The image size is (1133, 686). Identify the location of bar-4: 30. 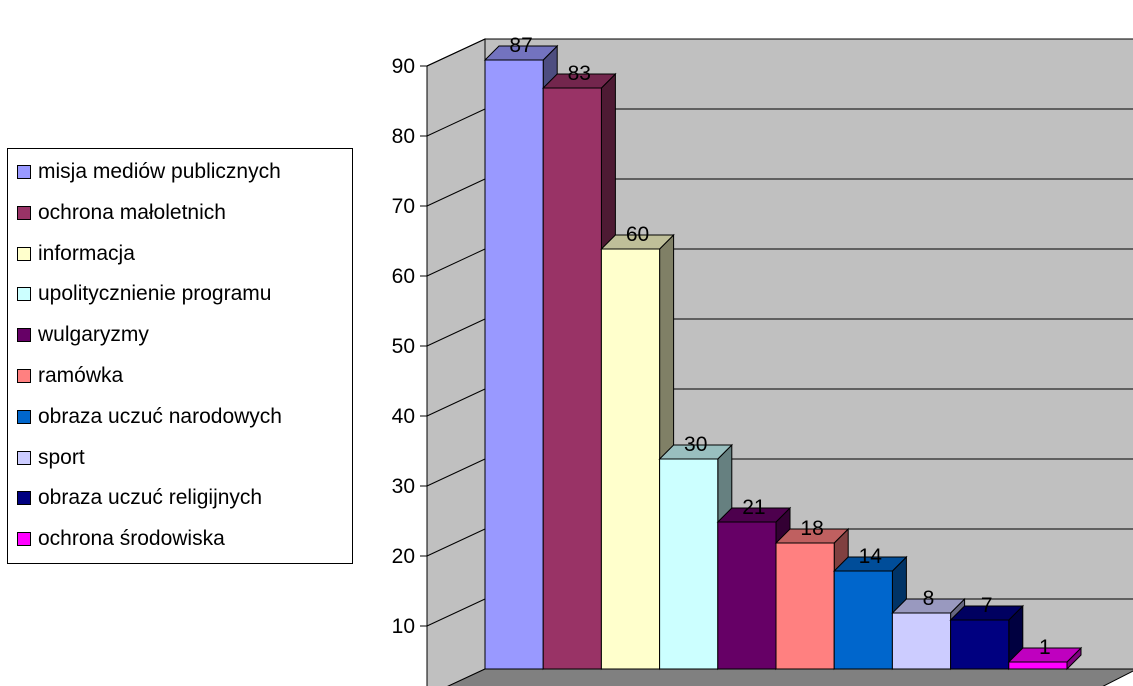
(696, 552).